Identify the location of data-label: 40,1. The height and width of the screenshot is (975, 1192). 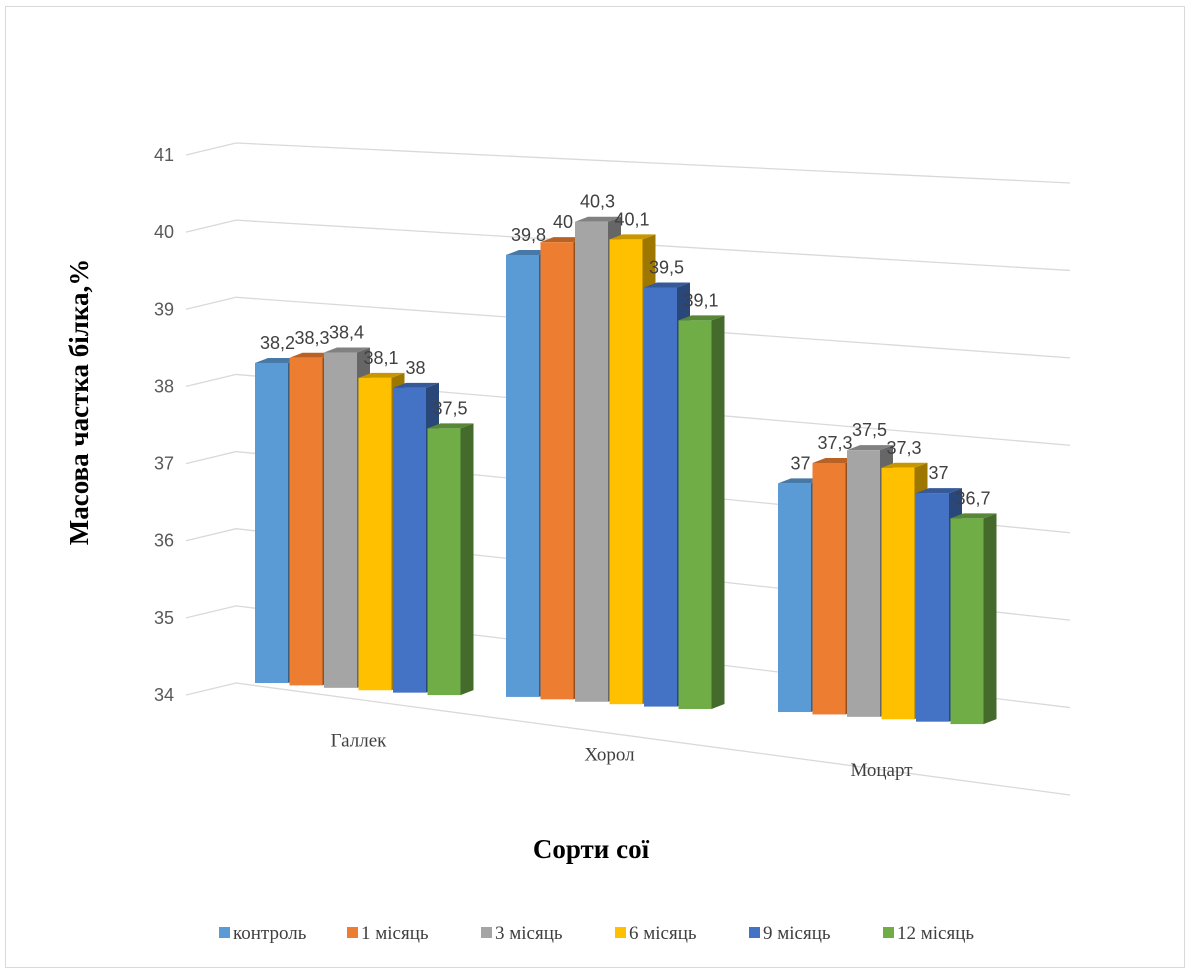
(631, 219).